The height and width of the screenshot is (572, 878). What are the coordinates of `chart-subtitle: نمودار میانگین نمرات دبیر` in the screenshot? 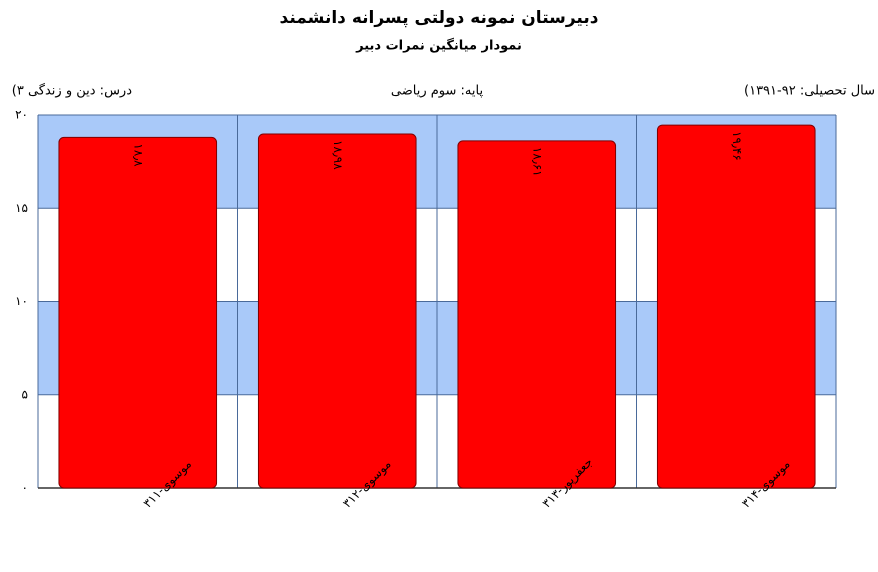 It's located at (438, 46).